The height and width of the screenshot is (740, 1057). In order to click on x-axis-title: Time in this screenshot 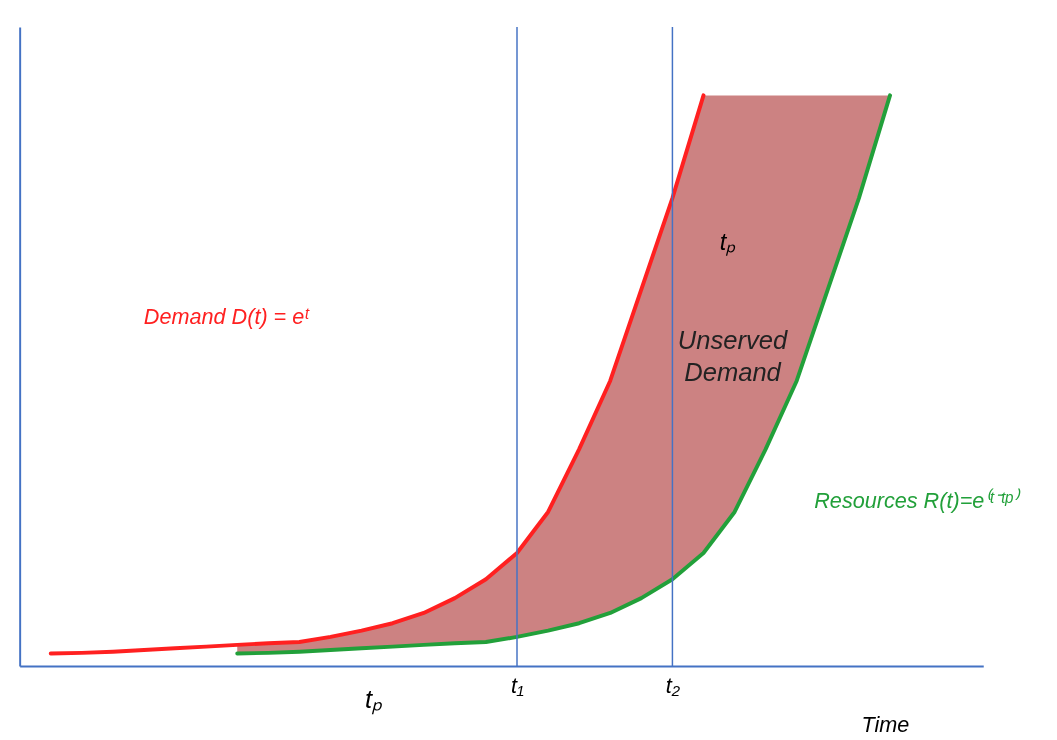, I will do `click(885, 725)`.